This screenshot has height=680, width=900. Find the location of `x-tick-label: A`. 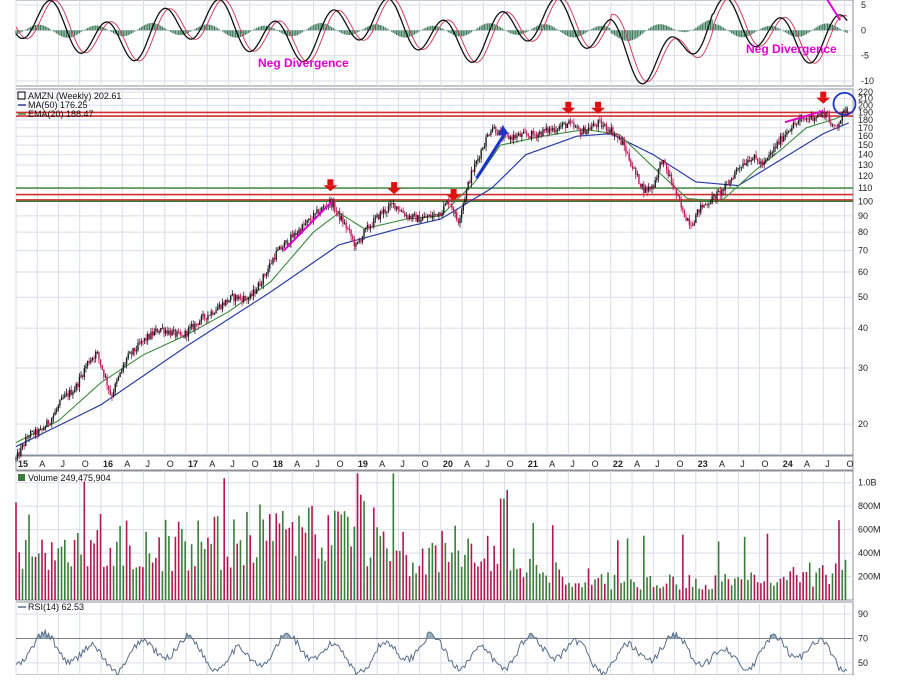

x-tick-label: A is located at coordinates (467, 464).